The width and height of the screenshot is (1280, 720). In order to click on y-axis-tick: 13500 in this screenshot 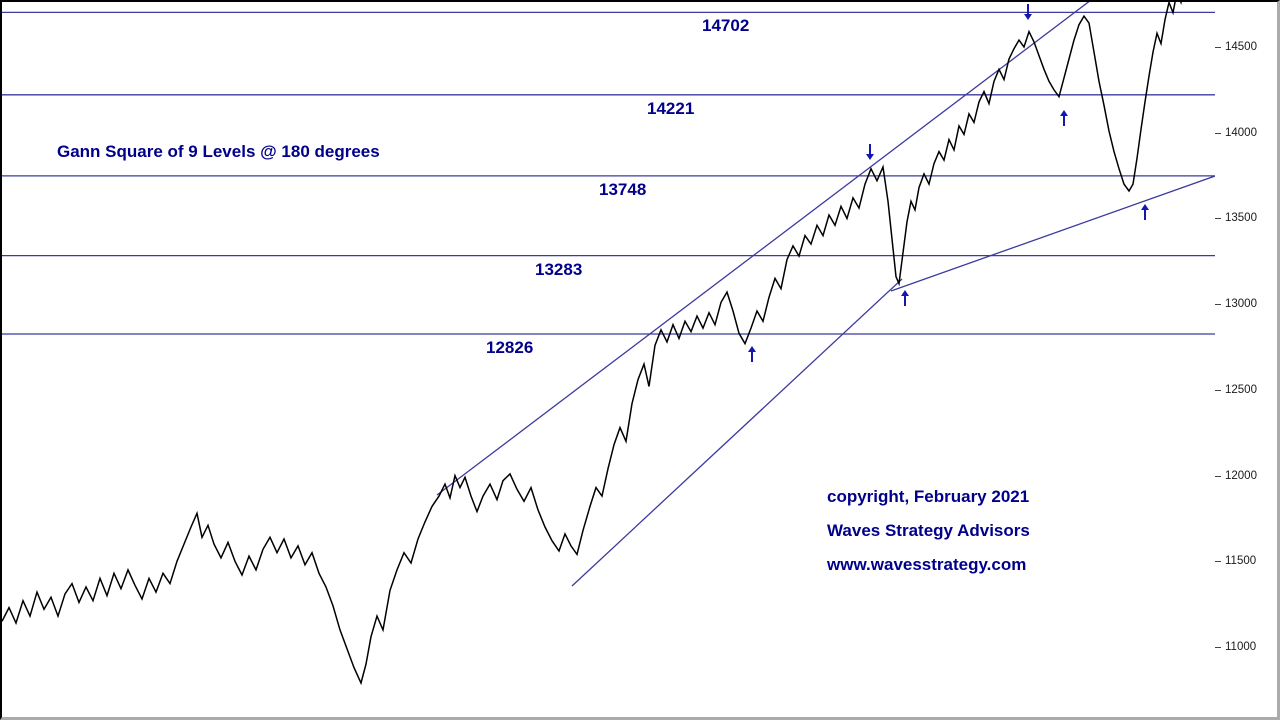, I will do `click(1236, 218)`.